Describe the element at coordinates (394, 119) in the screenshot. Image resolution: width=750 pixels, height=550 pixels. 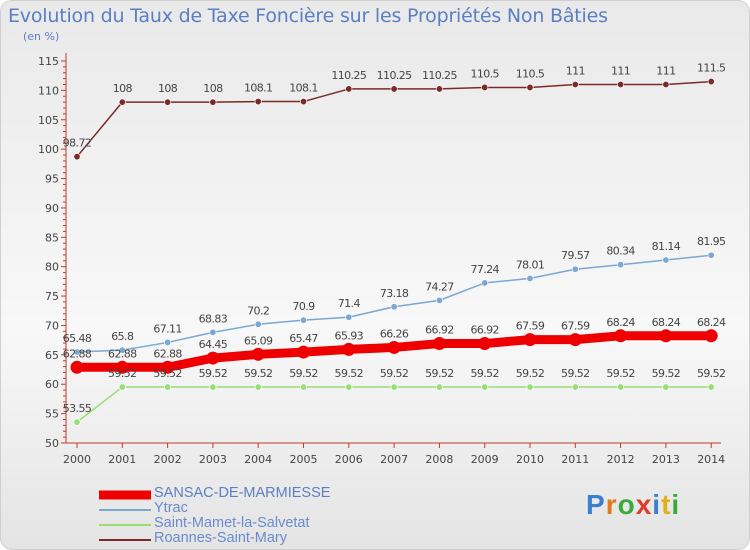
I see `series-roannes-saint-mary` at that location.